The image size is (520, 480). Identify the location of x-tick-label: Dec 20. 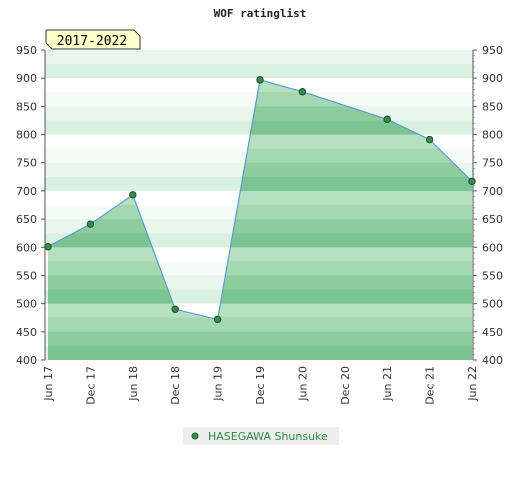
(345, 385).